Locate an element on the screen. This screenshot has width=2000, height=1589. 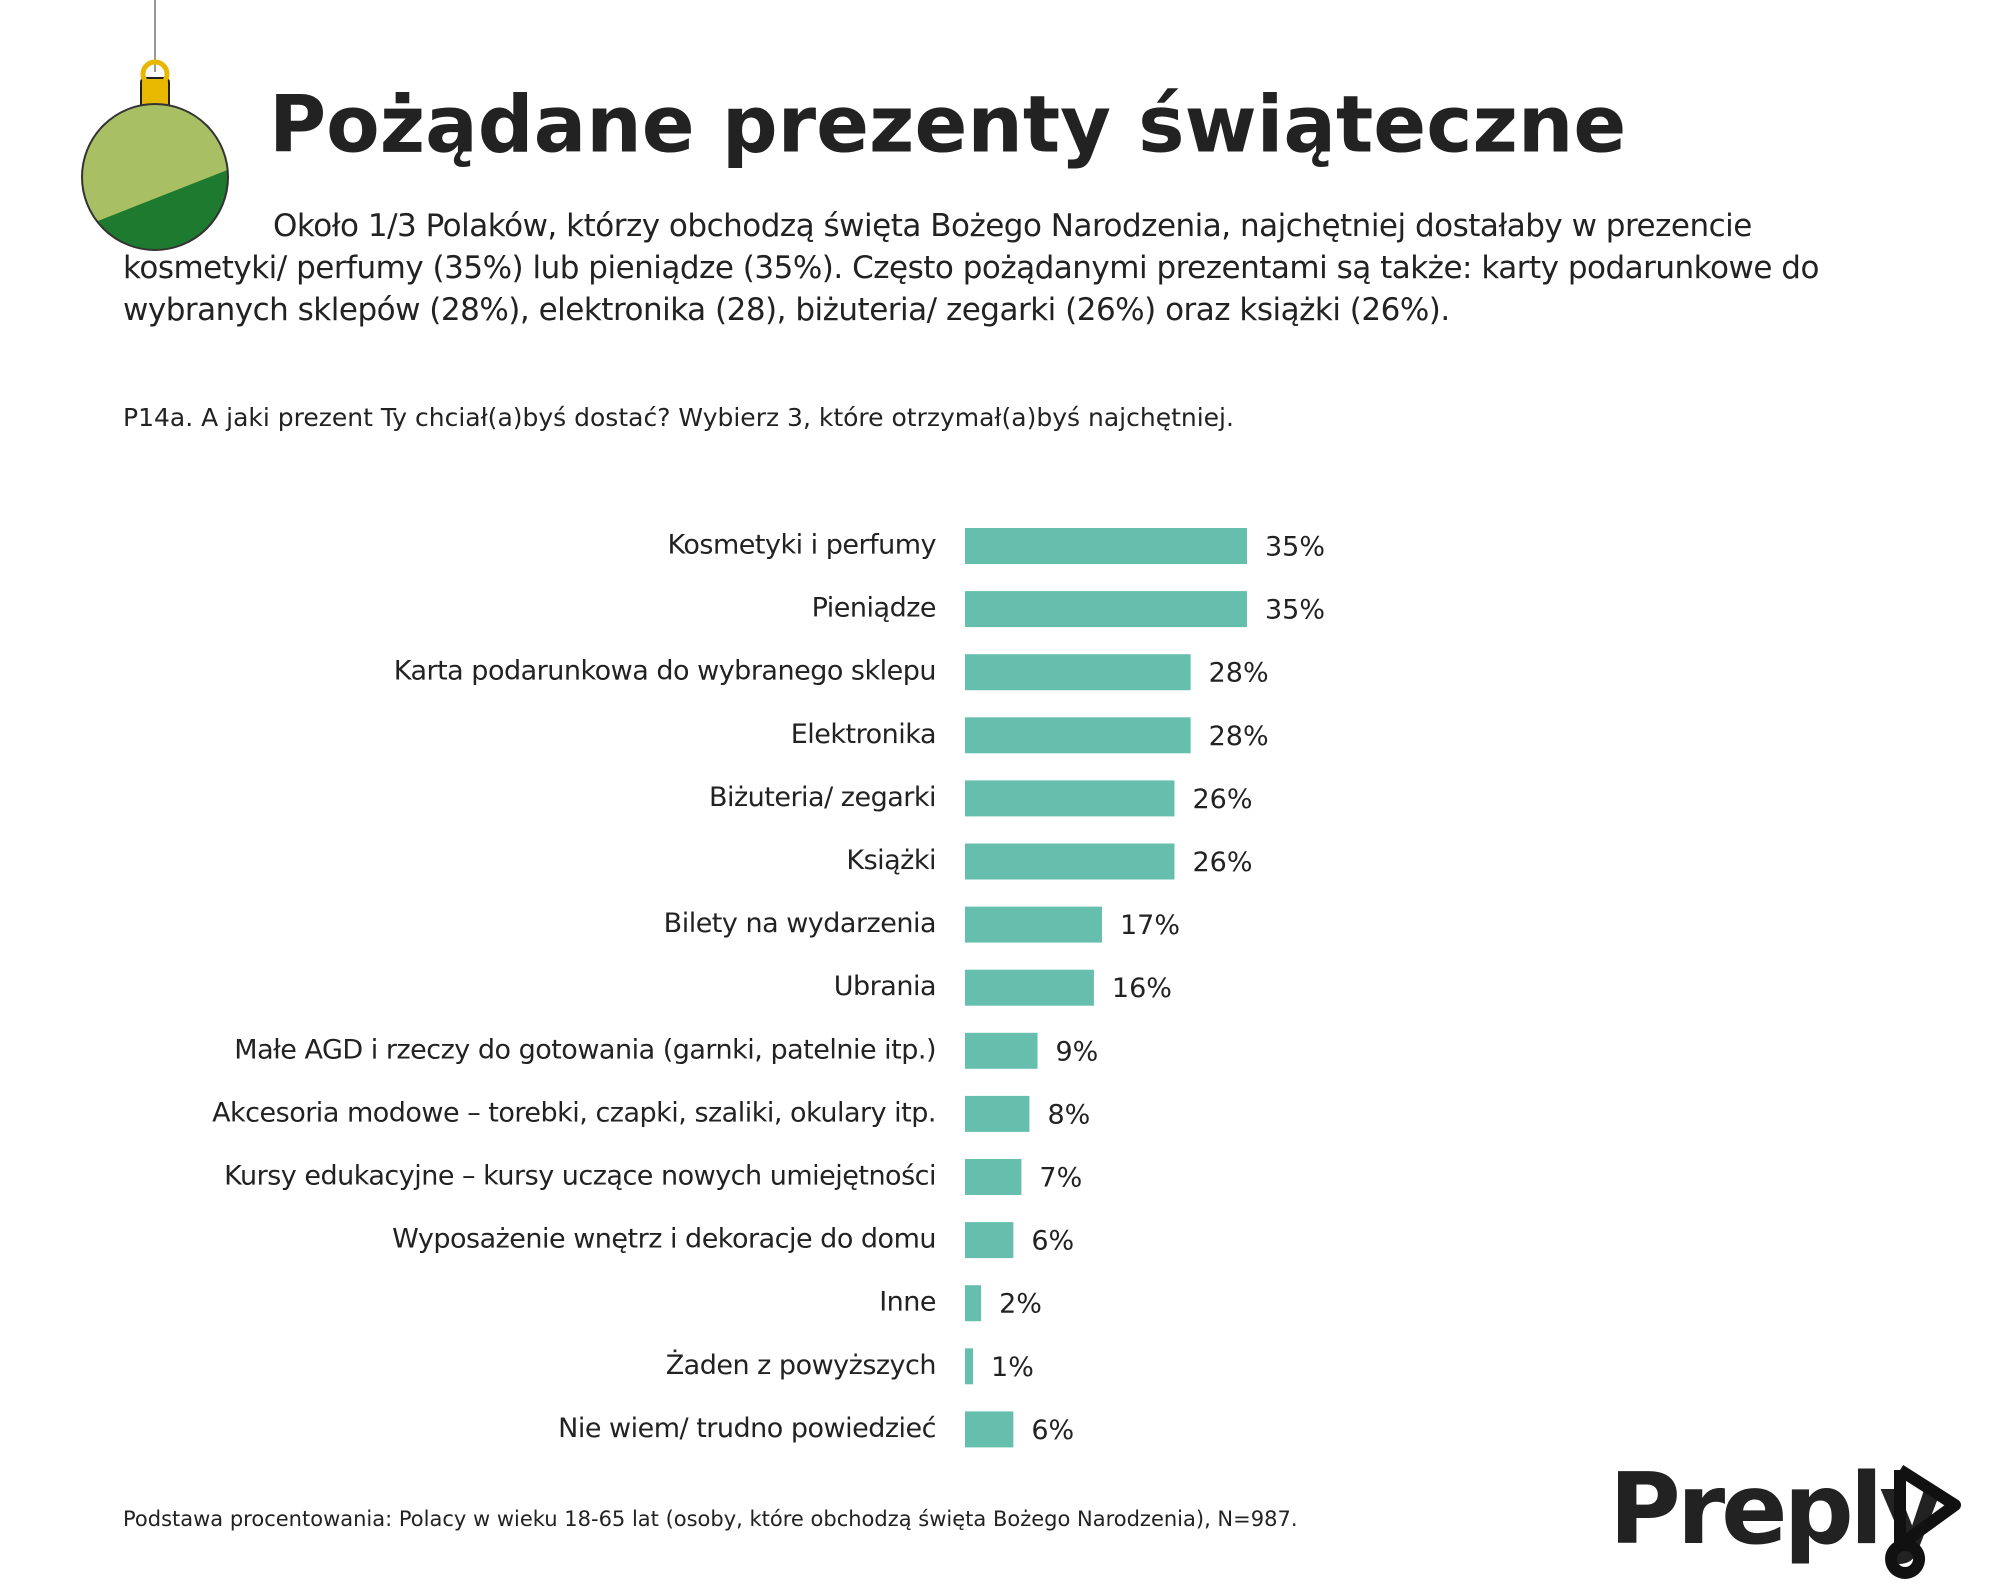
category-label: Wyposażenie wnętrz i dekoracje do domu is located at coordinates (664, 1239).